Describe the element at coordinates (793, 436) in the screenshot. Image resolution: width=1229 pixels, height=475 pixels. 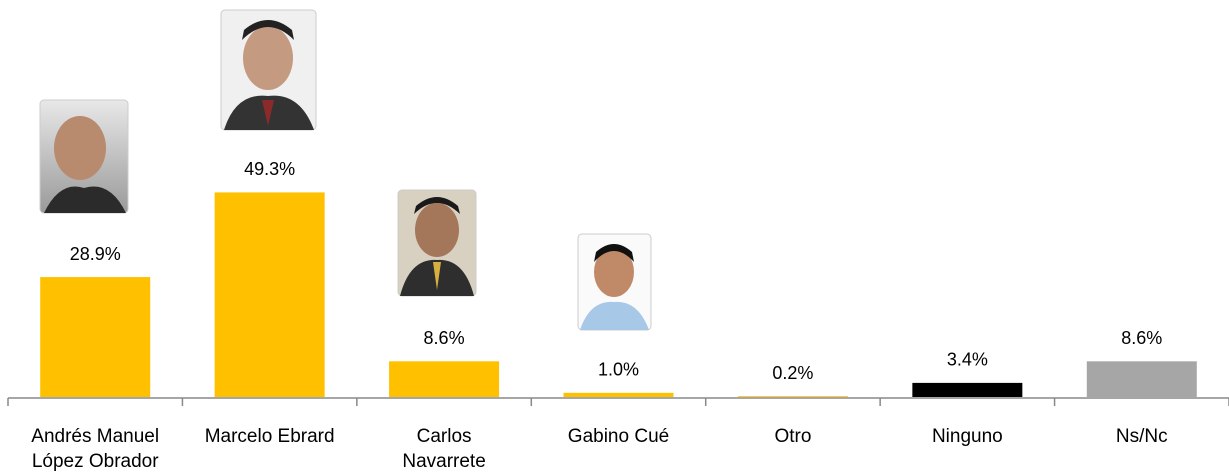
I see `x-tick-label: Otro` at that location.